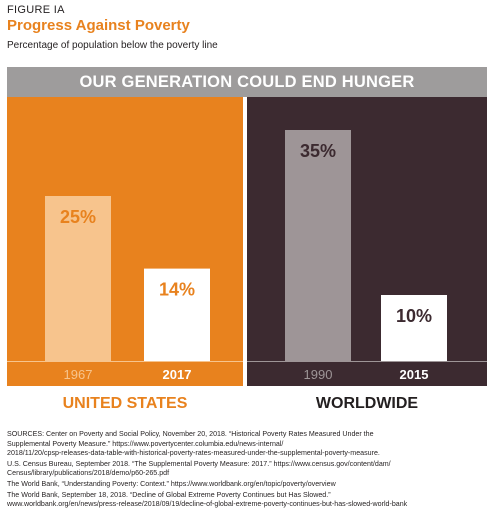 Image resolution: width=494 pixels, height=512 pixels. What do you see at coordinates (177, 314) in the screenshot?
I see `bar-us-2017` at bounding box center [177, 314].